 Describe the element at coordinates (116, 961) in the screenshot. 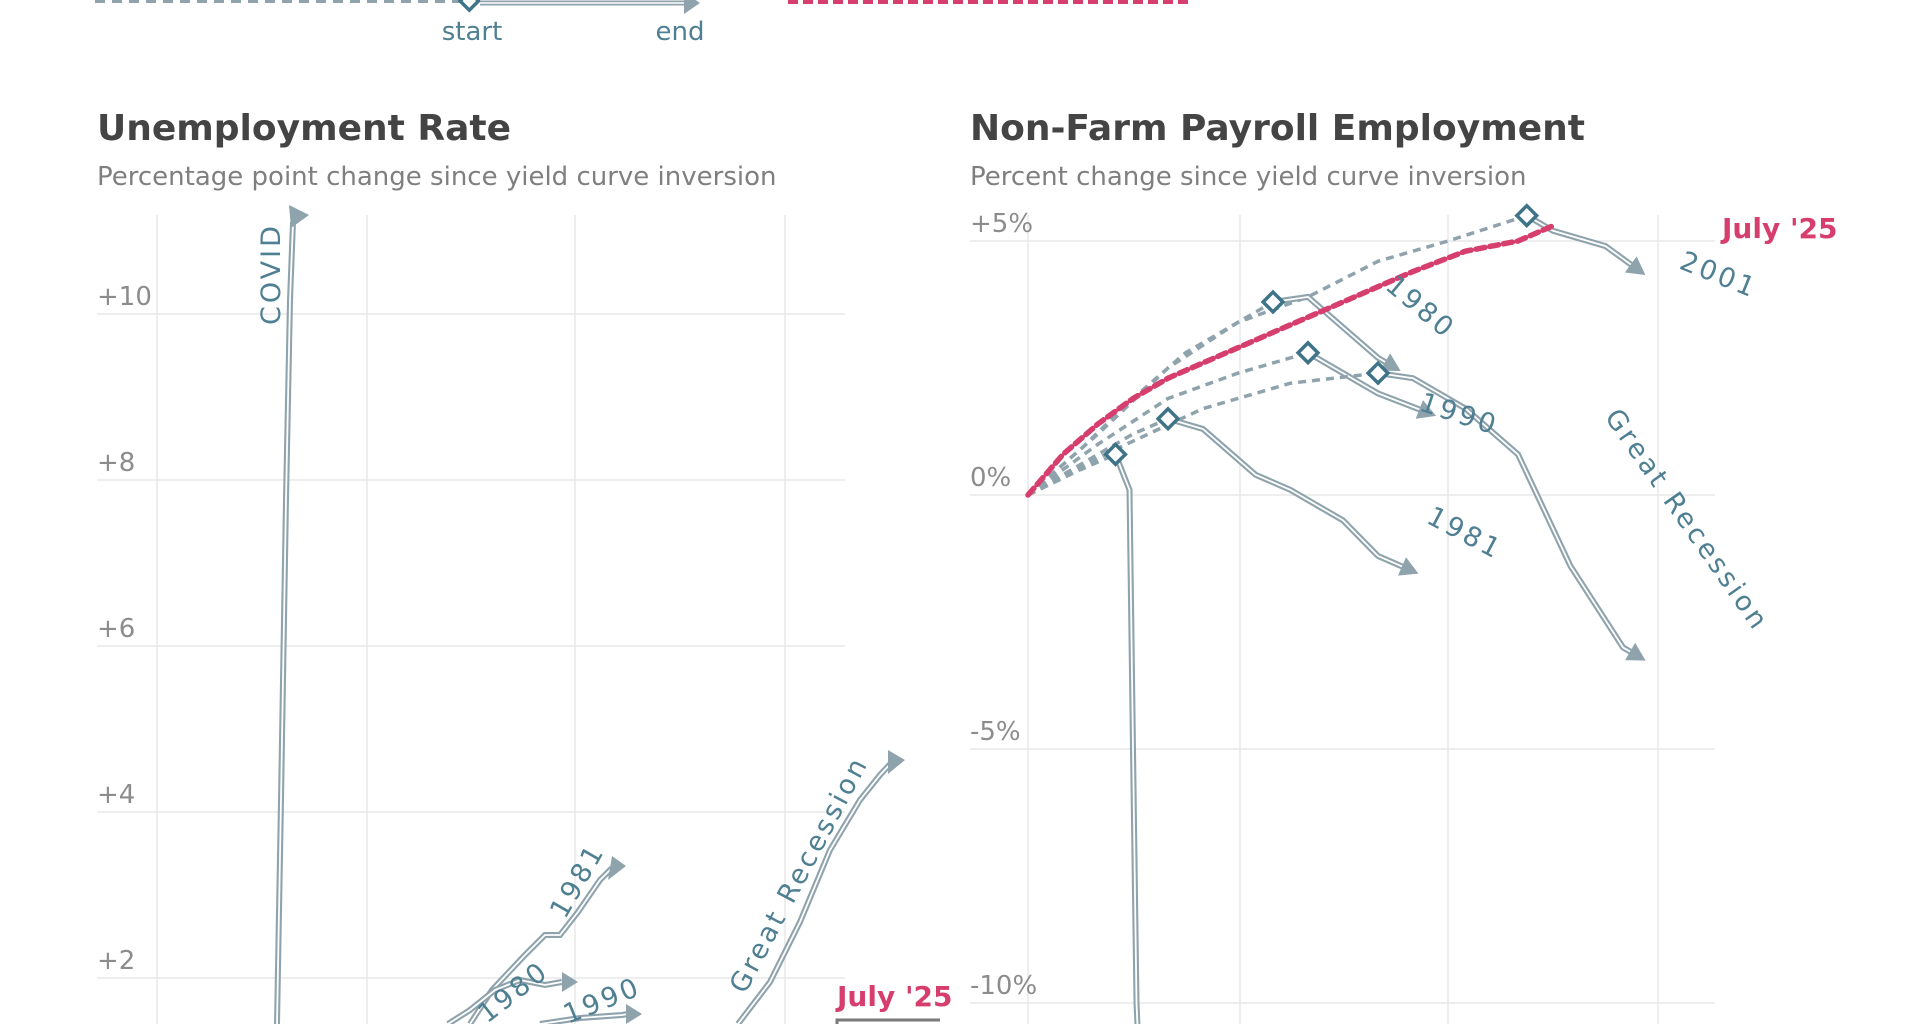

I see `unemployment-ytick-2: +2` at that location.